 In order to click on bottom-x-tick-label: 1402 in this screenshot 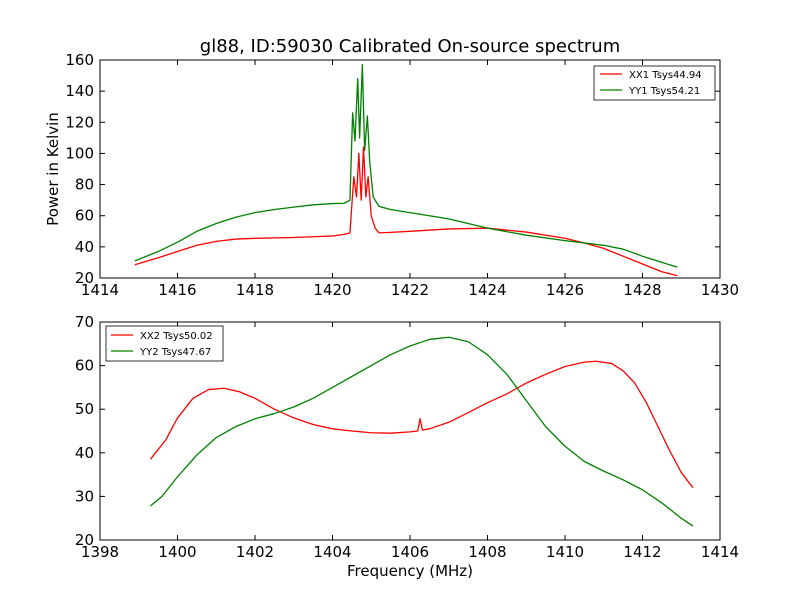, I will do `click(255, 552)`.